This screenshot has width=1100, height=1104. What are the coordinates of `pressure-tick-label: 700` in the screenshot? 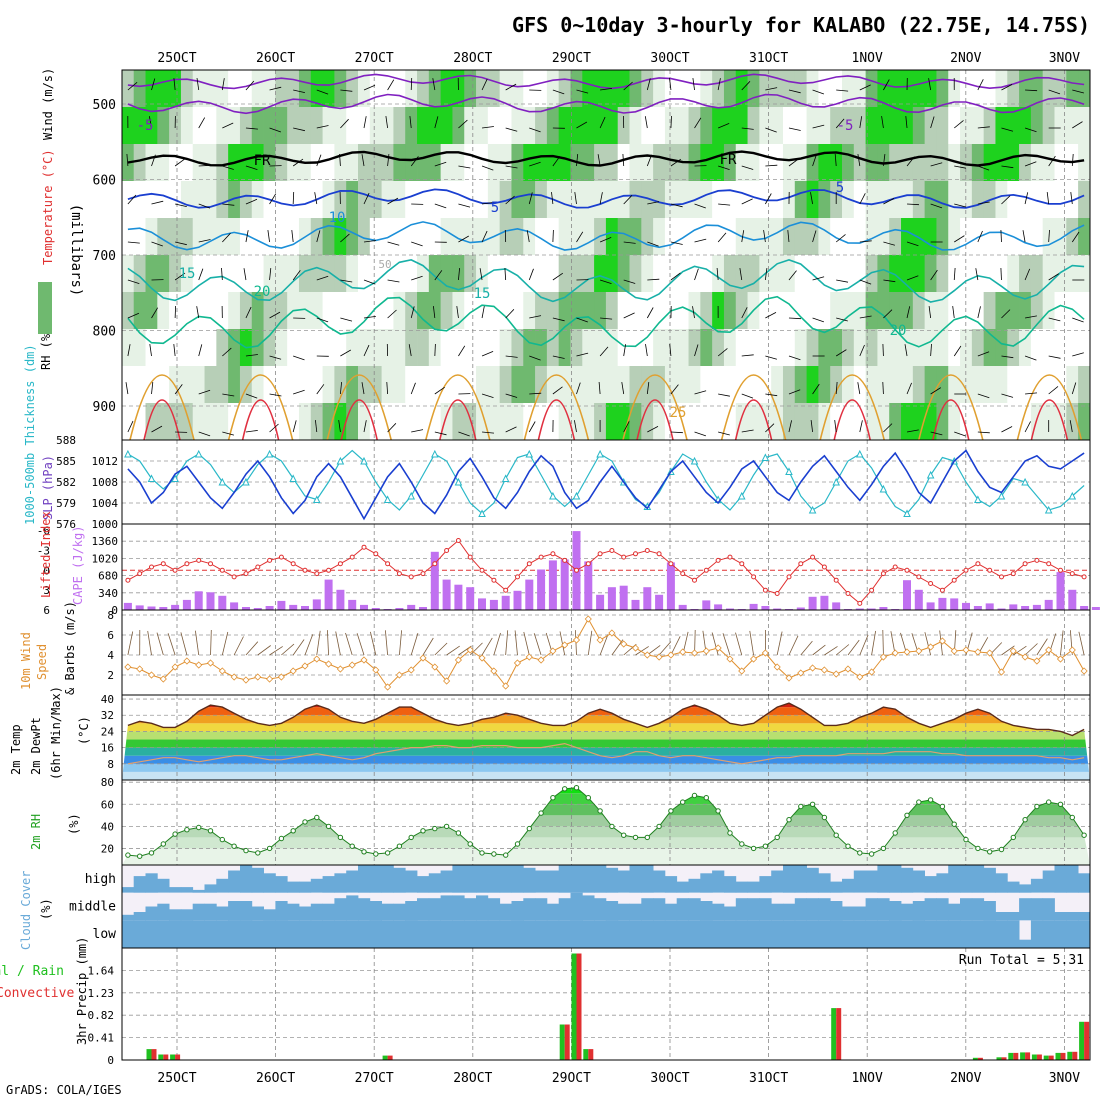 It's located at (104, 256).